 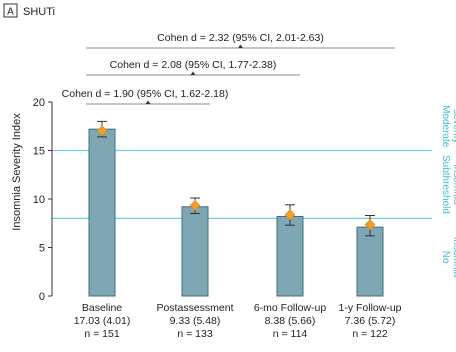 I want to click on comparison-bracket-2: Cohen d = 1.90 (95% CI, 1.62-2.18), so click(x=145, y=96).